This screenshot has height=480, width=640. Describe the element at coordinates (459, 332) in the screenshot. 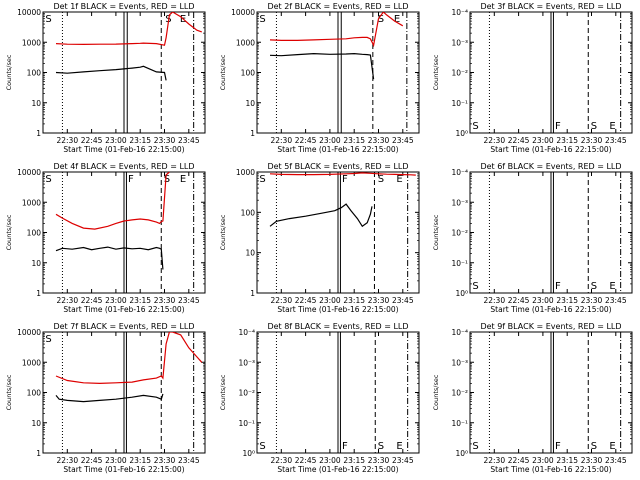

I see `y-tick-label: 10⁻⁴` at that location.